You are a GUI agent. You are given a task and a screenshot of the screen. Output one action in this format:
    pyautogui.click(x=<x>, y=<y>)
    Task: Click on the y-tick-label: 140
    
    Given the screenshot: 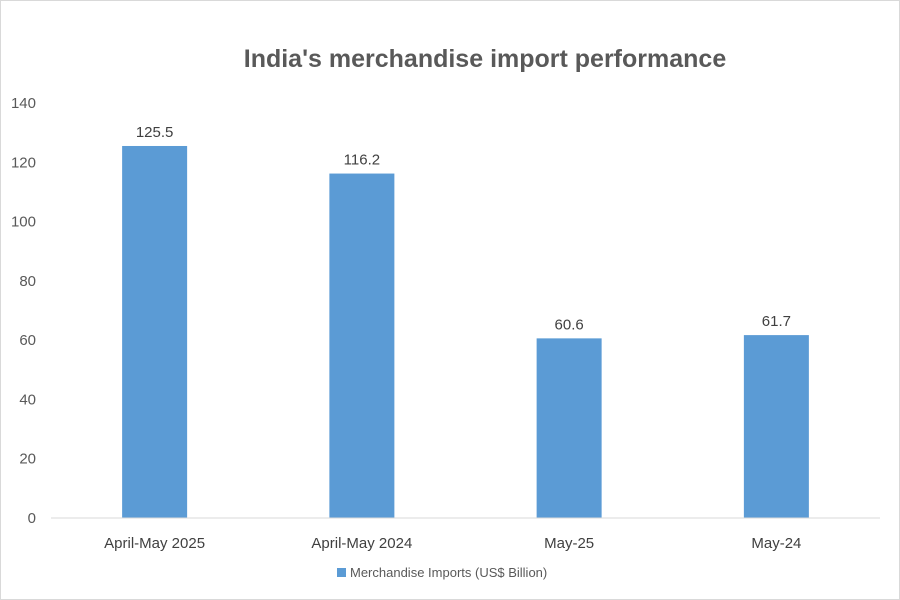 What is the action you would take?
    pyautogui.click(x=23, y=103)
    